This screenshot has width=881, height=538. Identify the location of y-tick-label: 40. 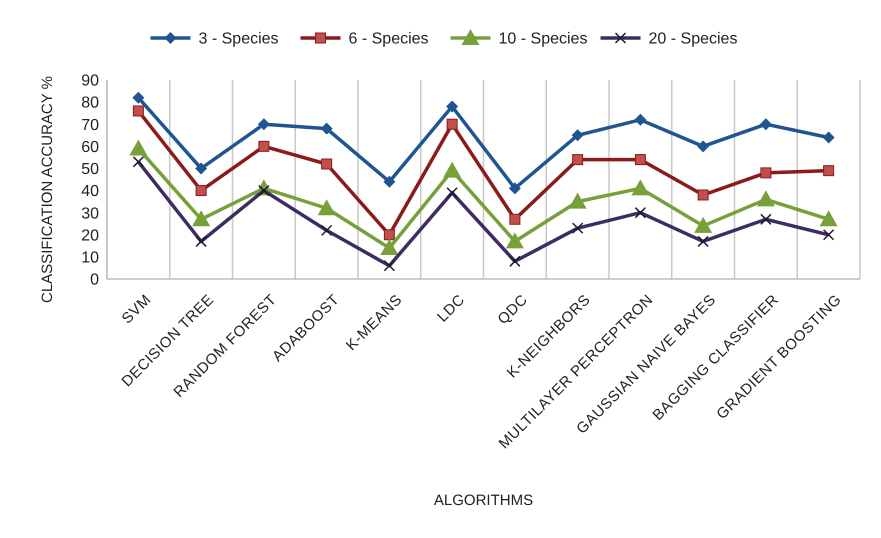
(90, 191).